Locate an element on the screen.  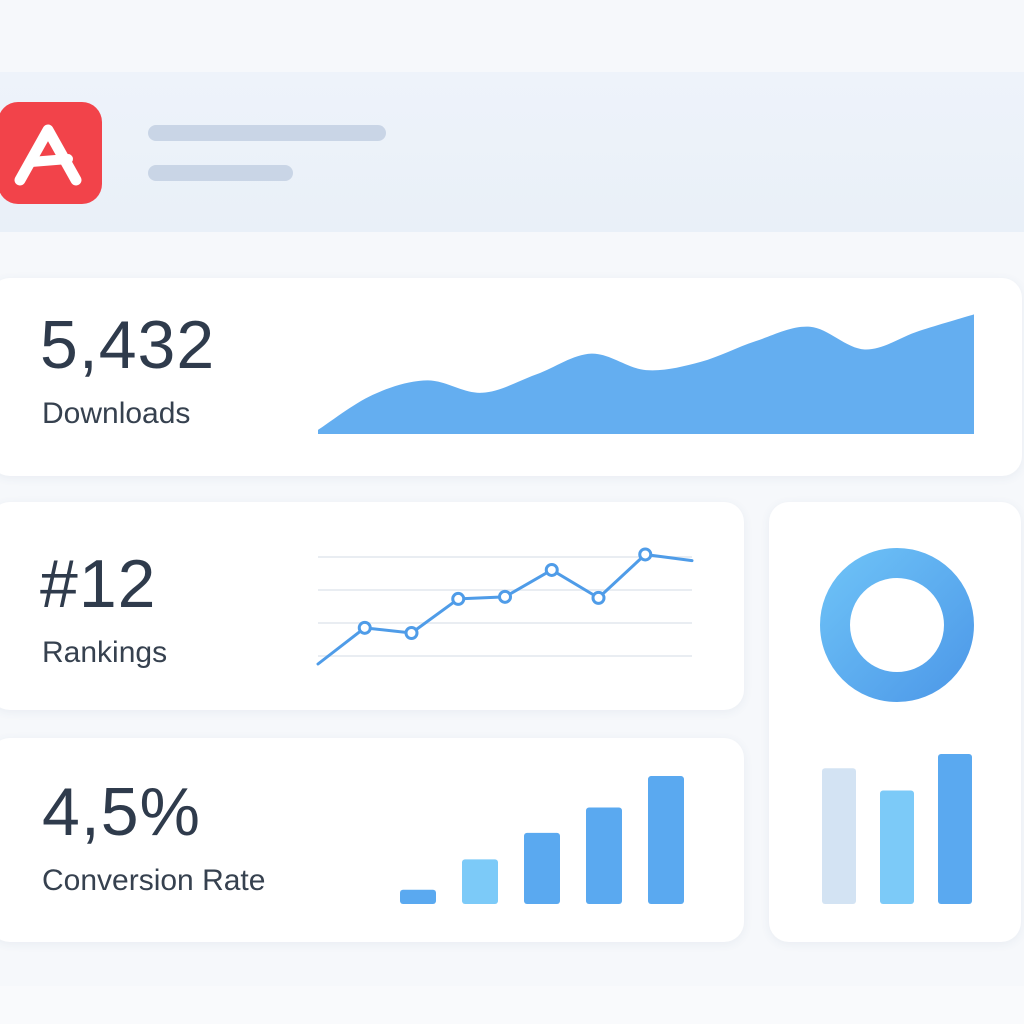
side-bar-chart is located at coordinates (897, 829).